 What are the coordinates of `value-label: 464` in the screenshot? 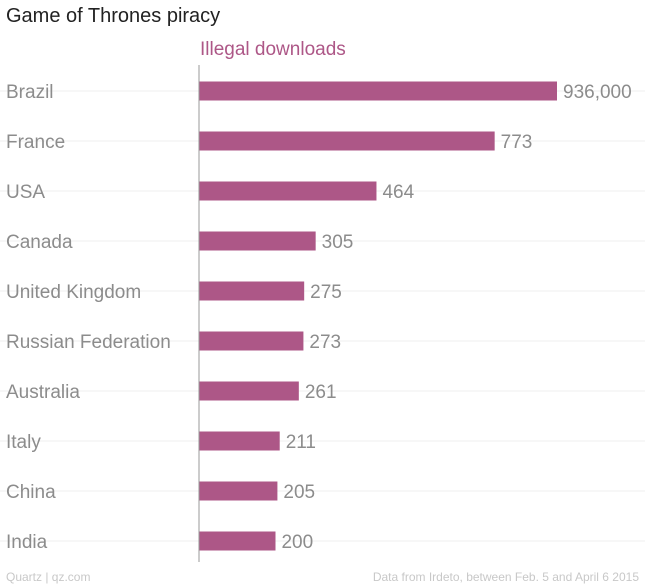 It's located at (398, 192).